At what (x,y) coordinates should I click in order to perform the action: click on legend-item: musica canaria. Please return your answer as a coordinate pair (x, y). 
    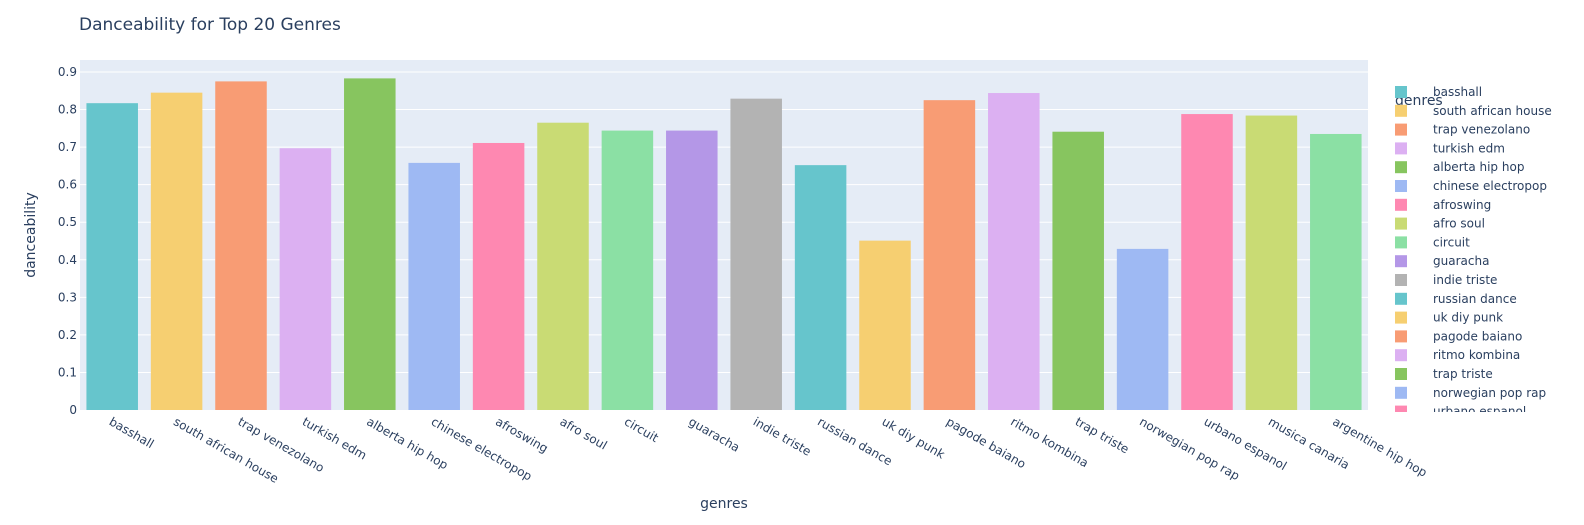
    Looking at the image, I should click on (1459, 430).